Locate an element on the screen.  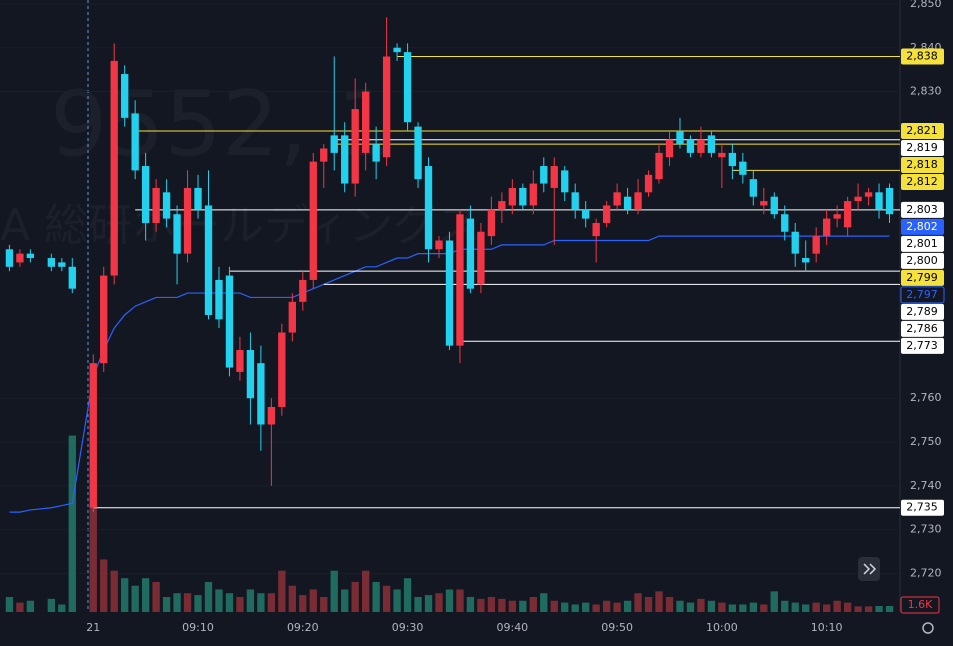
watermark: 9552, 1 is located at coordinates (222, 124).